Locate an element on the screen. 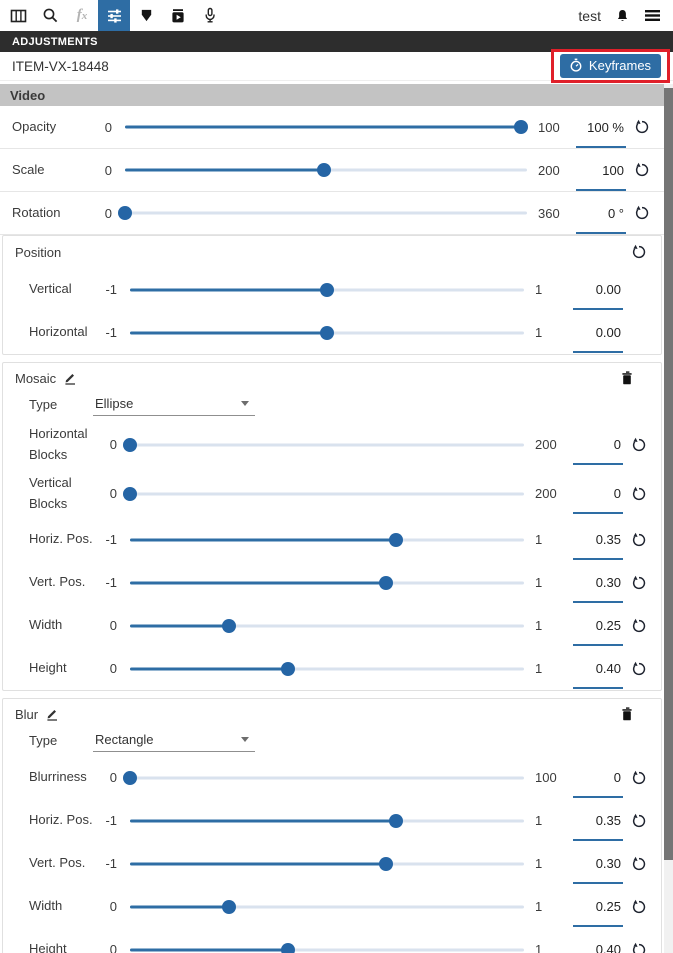 The height and width of the screenshot is (953, 673). mosaic-width-slider is located at coordinates (327, 626).